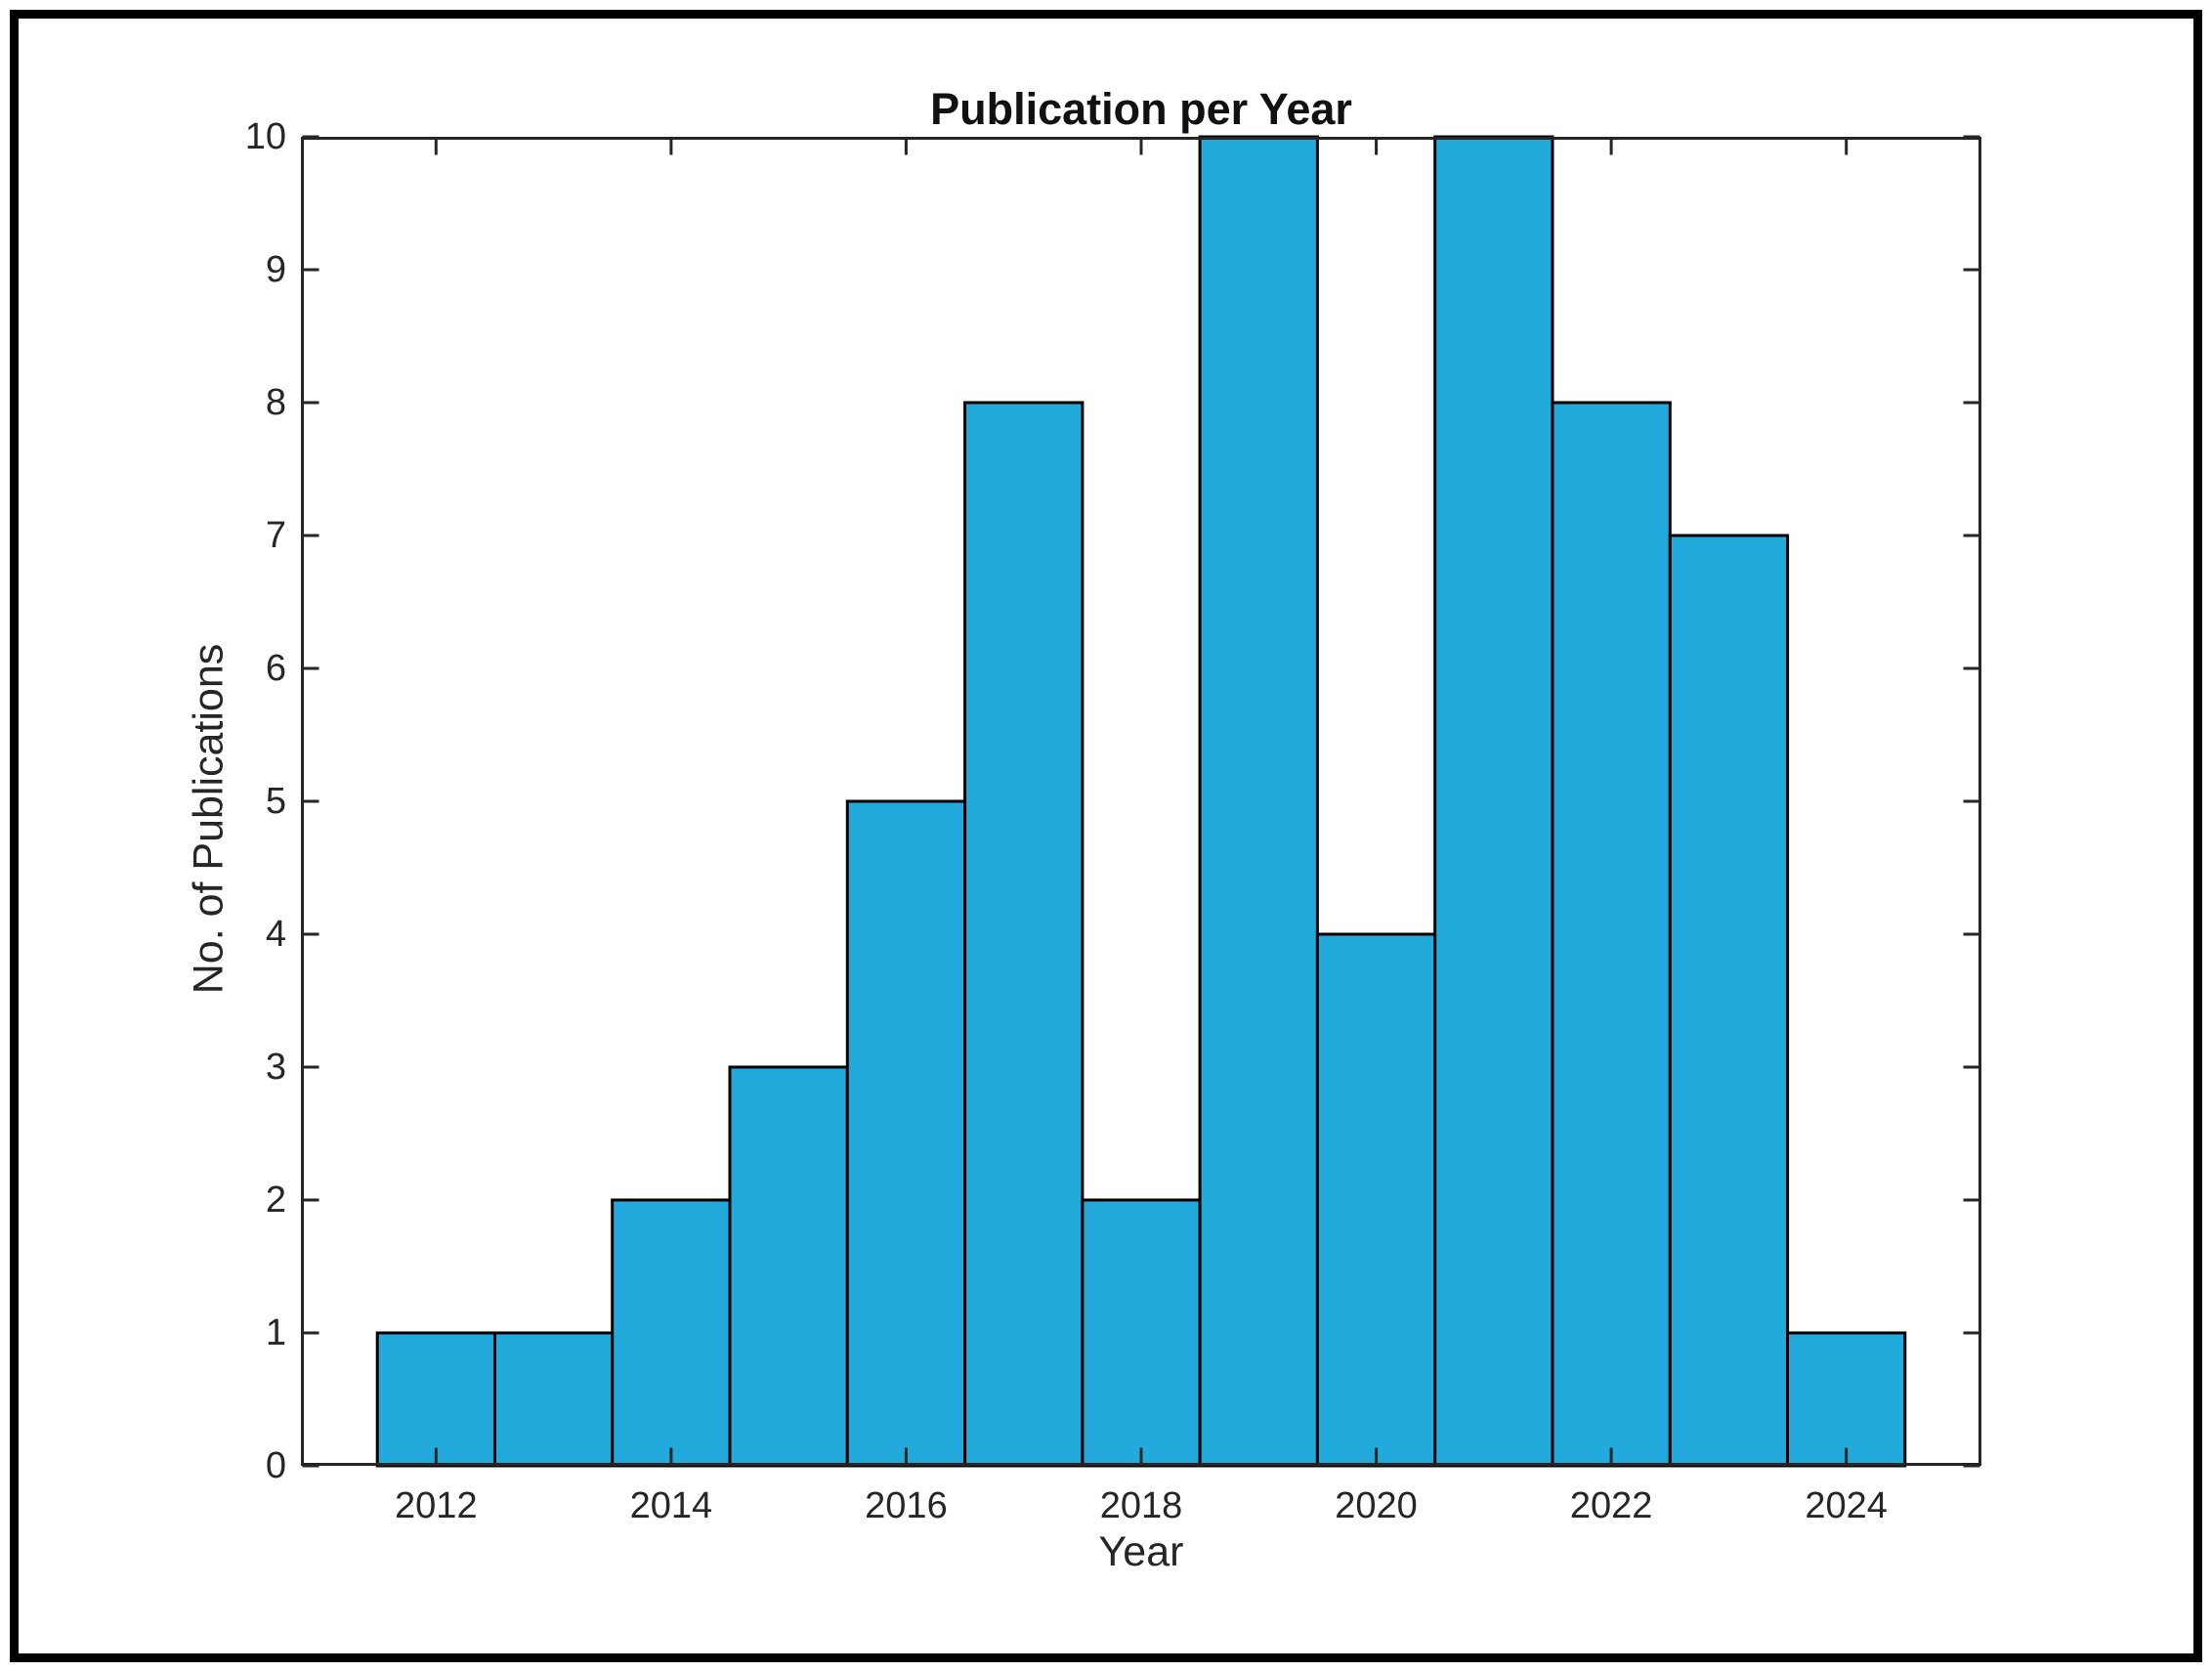 The width and height of the screenshot is (2212, 1672). Describe the element at coordinates (1611, 1505) in the screenshot. I see `x-tick-label-2022: 2022` at that location.